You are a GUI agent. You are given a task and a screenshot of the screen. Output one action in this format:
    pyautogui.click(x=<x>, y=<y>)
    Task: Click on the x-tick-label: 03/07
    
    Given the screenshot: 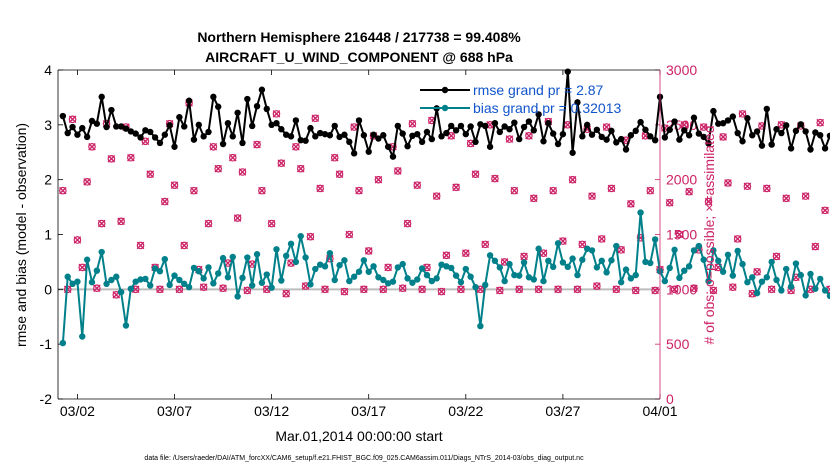 What is the action you would take?
    pyautogui.click(x=174, y=411)
    